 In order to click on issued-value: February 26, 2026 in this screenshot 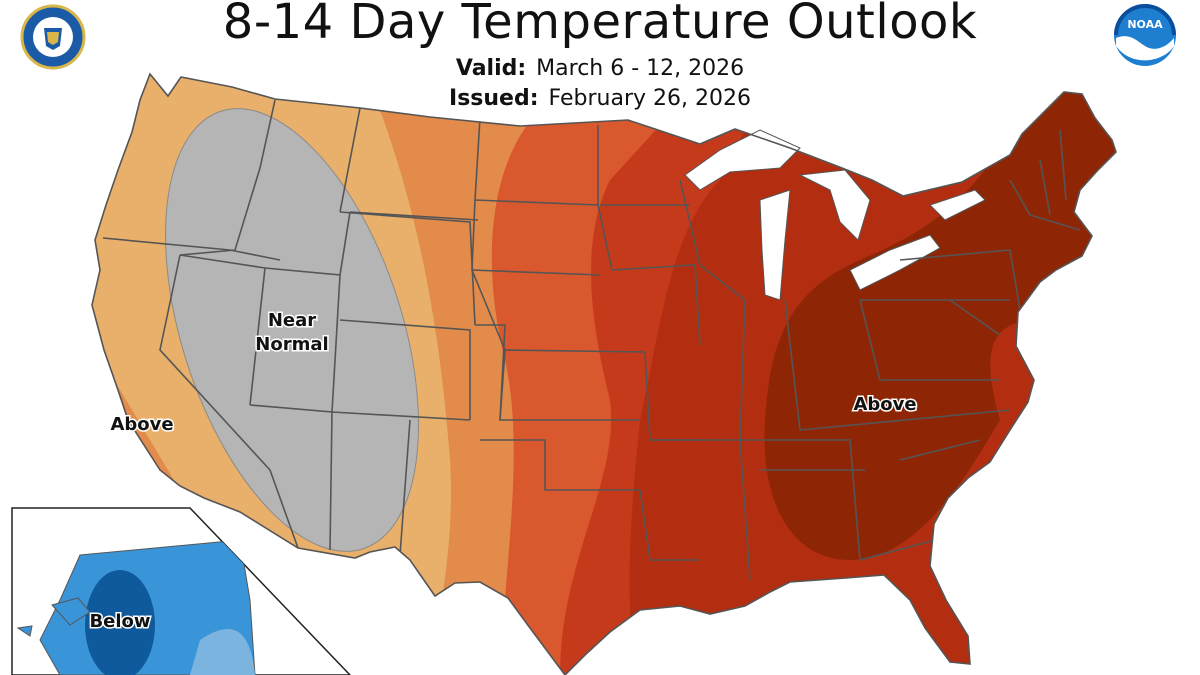, I will do `click(649, 98)`.